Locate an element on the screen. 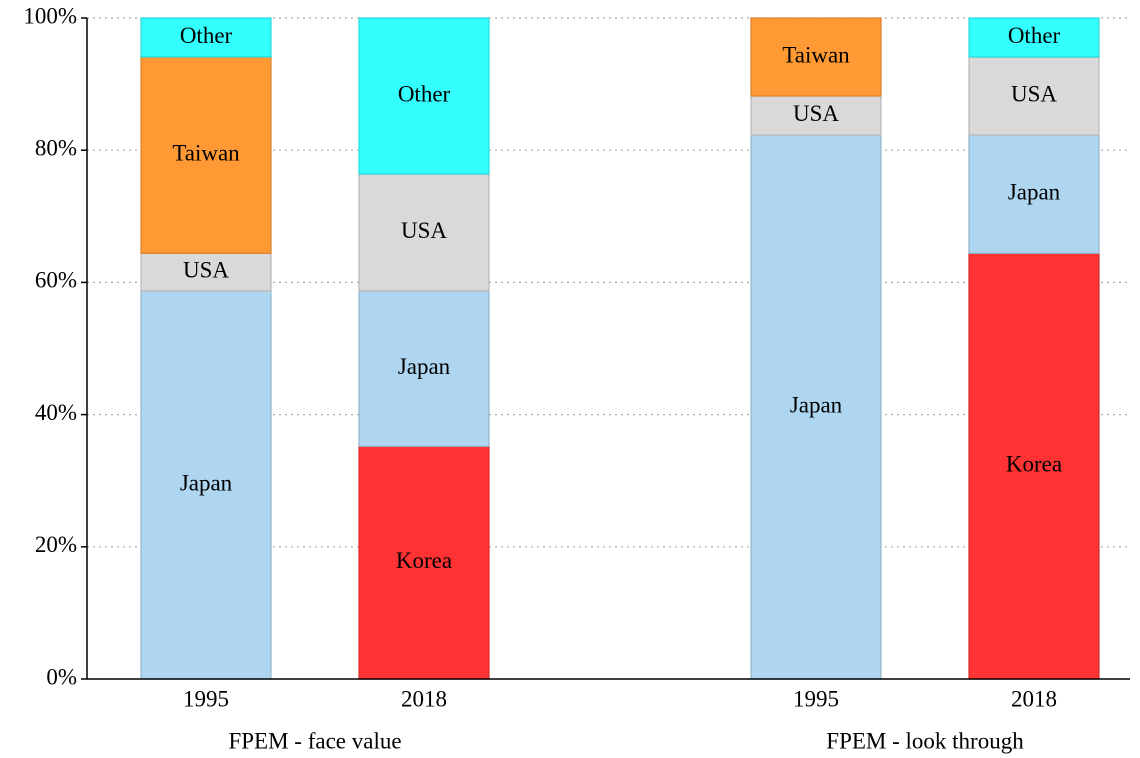  y-tick-label: 100% is located at coordinates (50, 15).